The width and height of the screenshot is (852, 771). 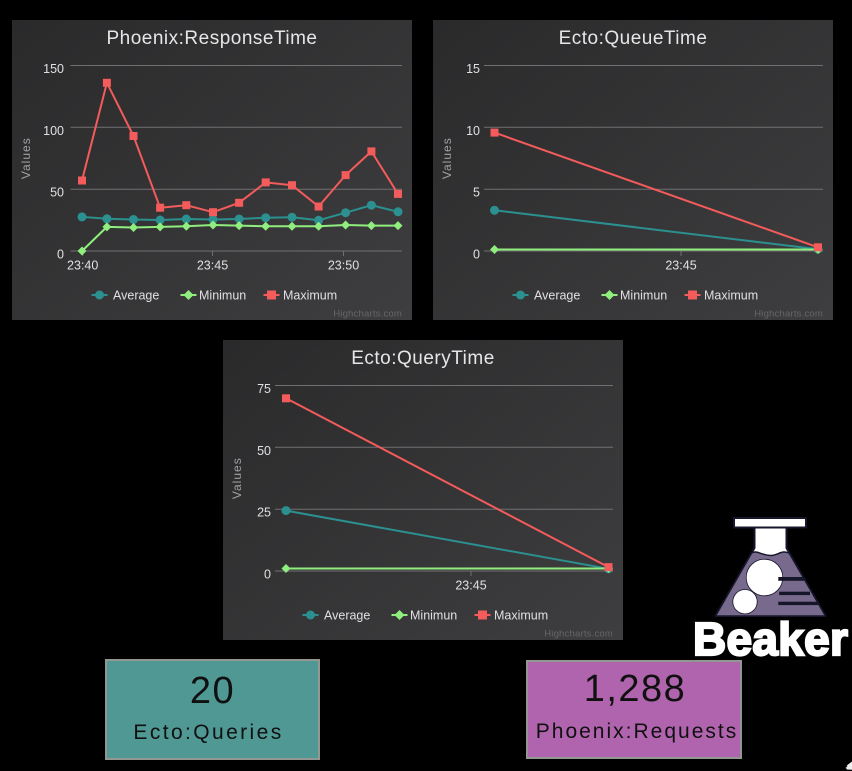 I want to click on svg-text: 15, so click(x=473, y=69).